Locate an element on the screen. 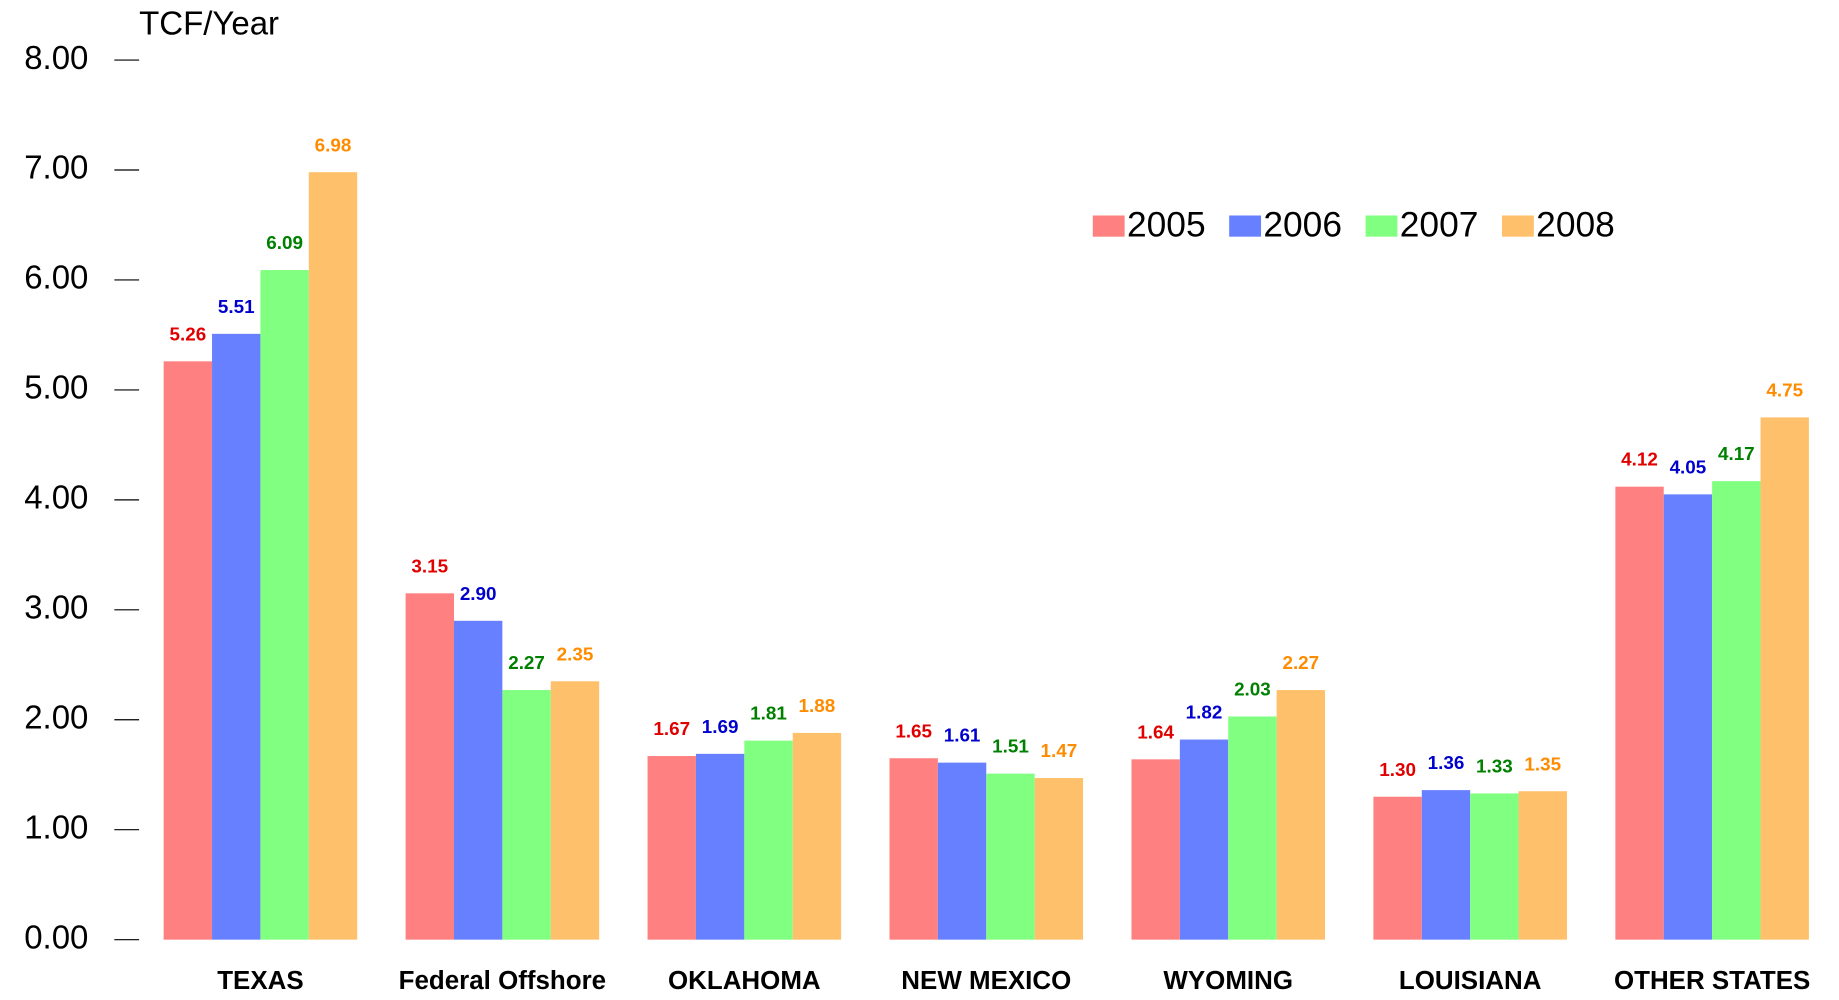 This screenshot has height=1000, width=1839. y-tick-label: 4.00 is located at coordinates (56, 497).